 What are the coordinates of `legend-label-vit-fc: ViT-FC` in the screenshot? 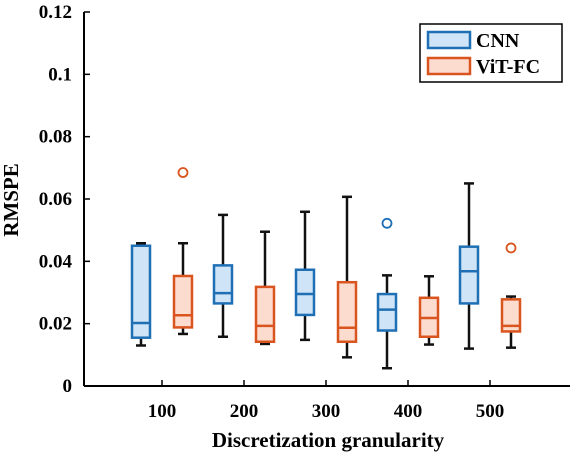 It's located at (508, 67).